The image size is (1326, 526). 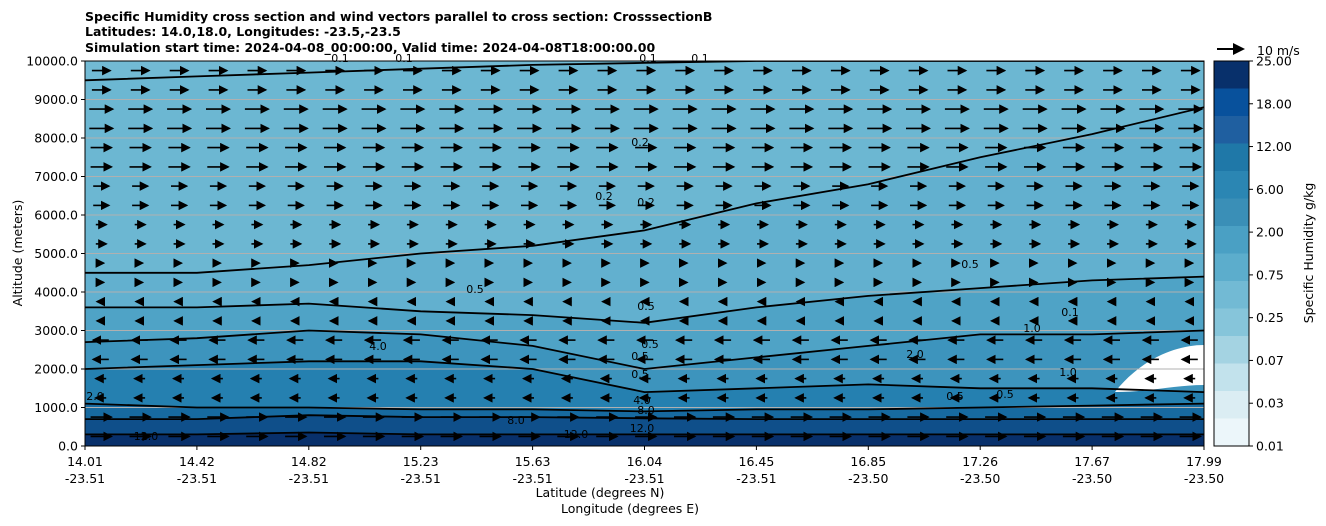 I want to click on y-tick-label: 3000.0, so click(x=56, y=330).